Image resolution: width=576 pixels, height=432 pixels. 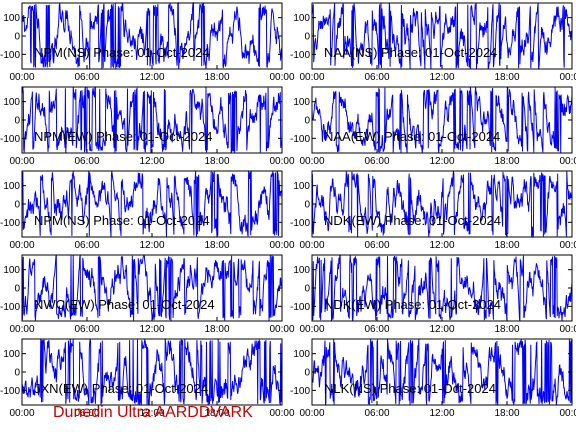 What do you see at coordinates (412, 136) in the screenshot?
I see `panel-title: NAA(EW) Phase: 01-Oct-2024` at bounding box center [412, 136].